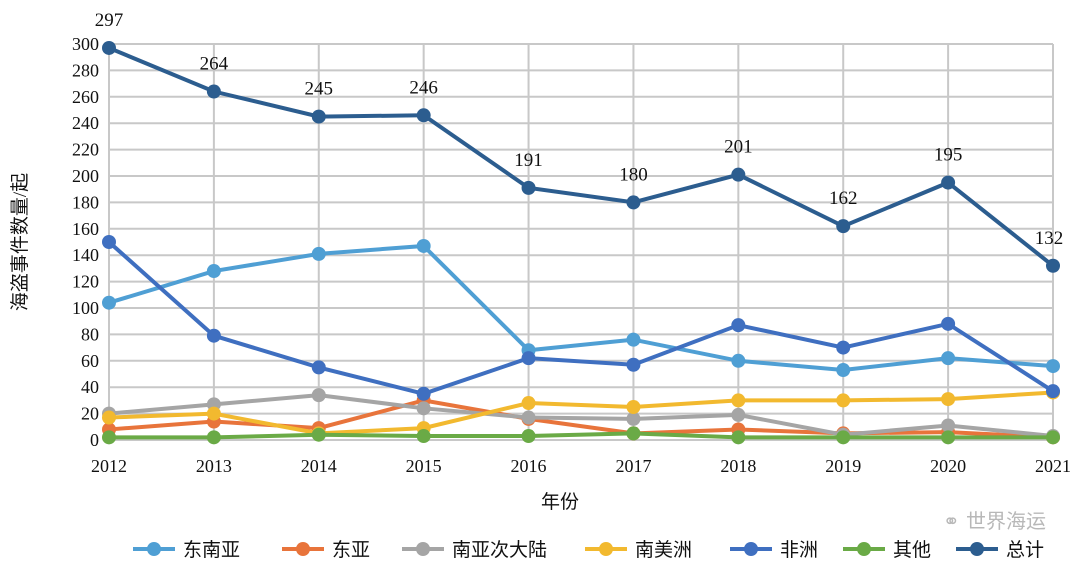 The width and height of the screenshot is (1080, 572). What do you see at coordinates (633, 174) in the screenshot?
I see `data-label: 180` at bounding box center [633, 174].